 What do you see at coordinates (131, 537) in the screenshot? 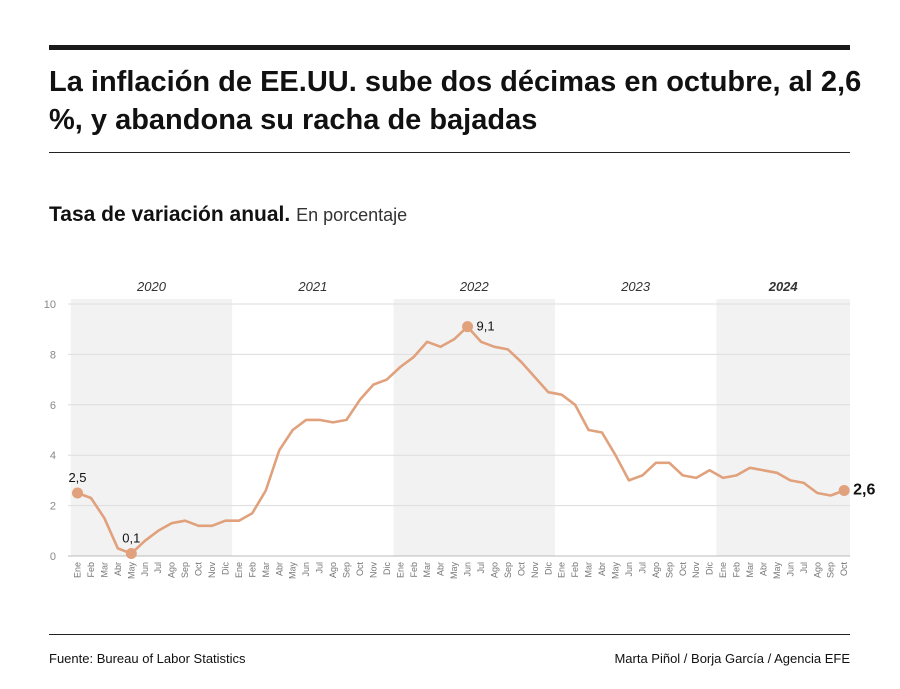
I see `data-label: 0,1` at bounding box center [131, 537].